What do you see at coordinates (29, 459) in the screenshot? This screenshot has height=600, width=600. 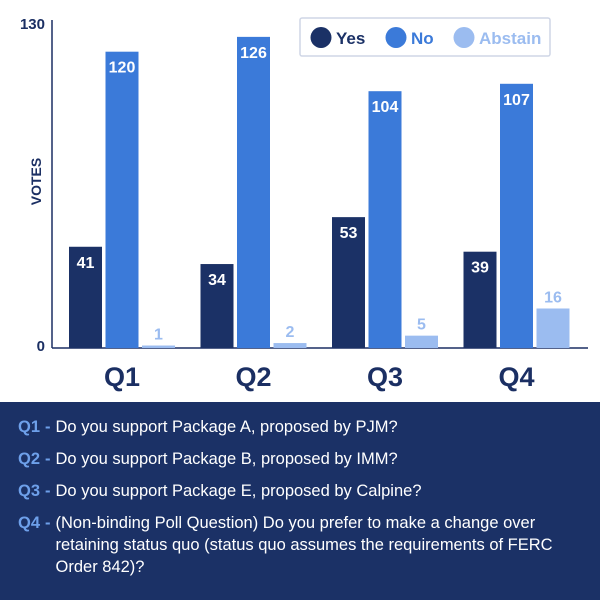 I see `note-code: Q2` at bounding box center [29, 459].